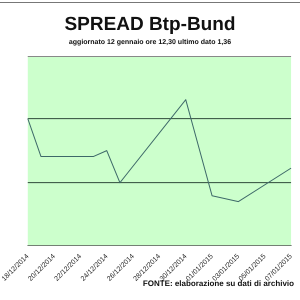  I want to click on source-note: FONTE: elaborazione su dati di archivio, so click(218, 283).